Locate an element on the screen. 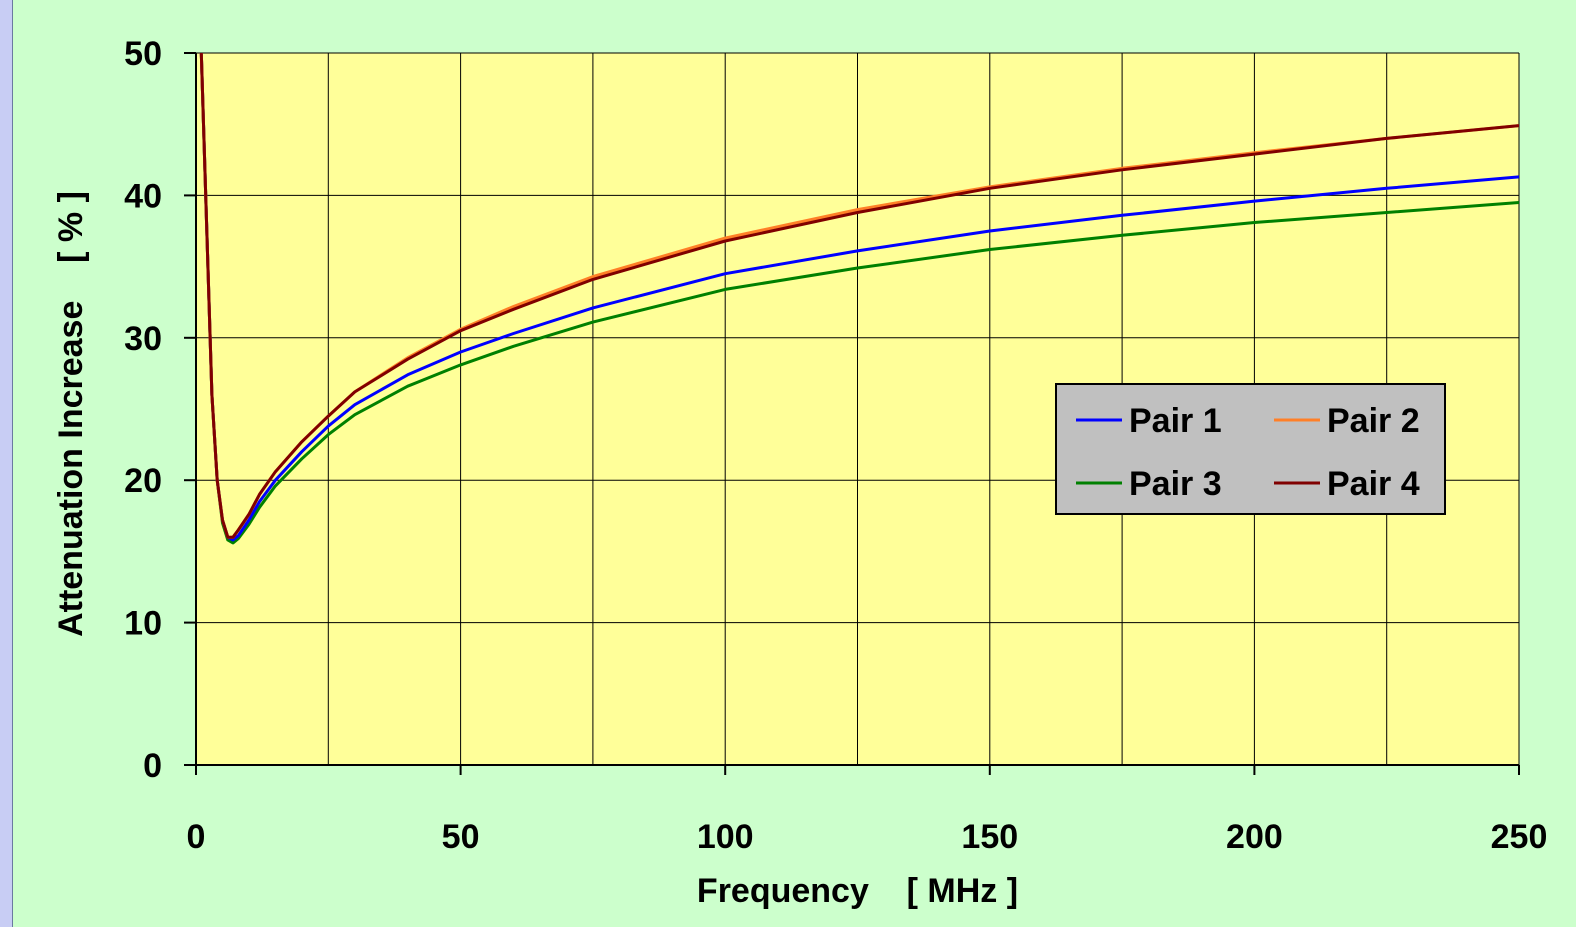 The height and width of the screenshot is (927, 1576). y-tick-label: 10 is located at coordinates (143, 624).